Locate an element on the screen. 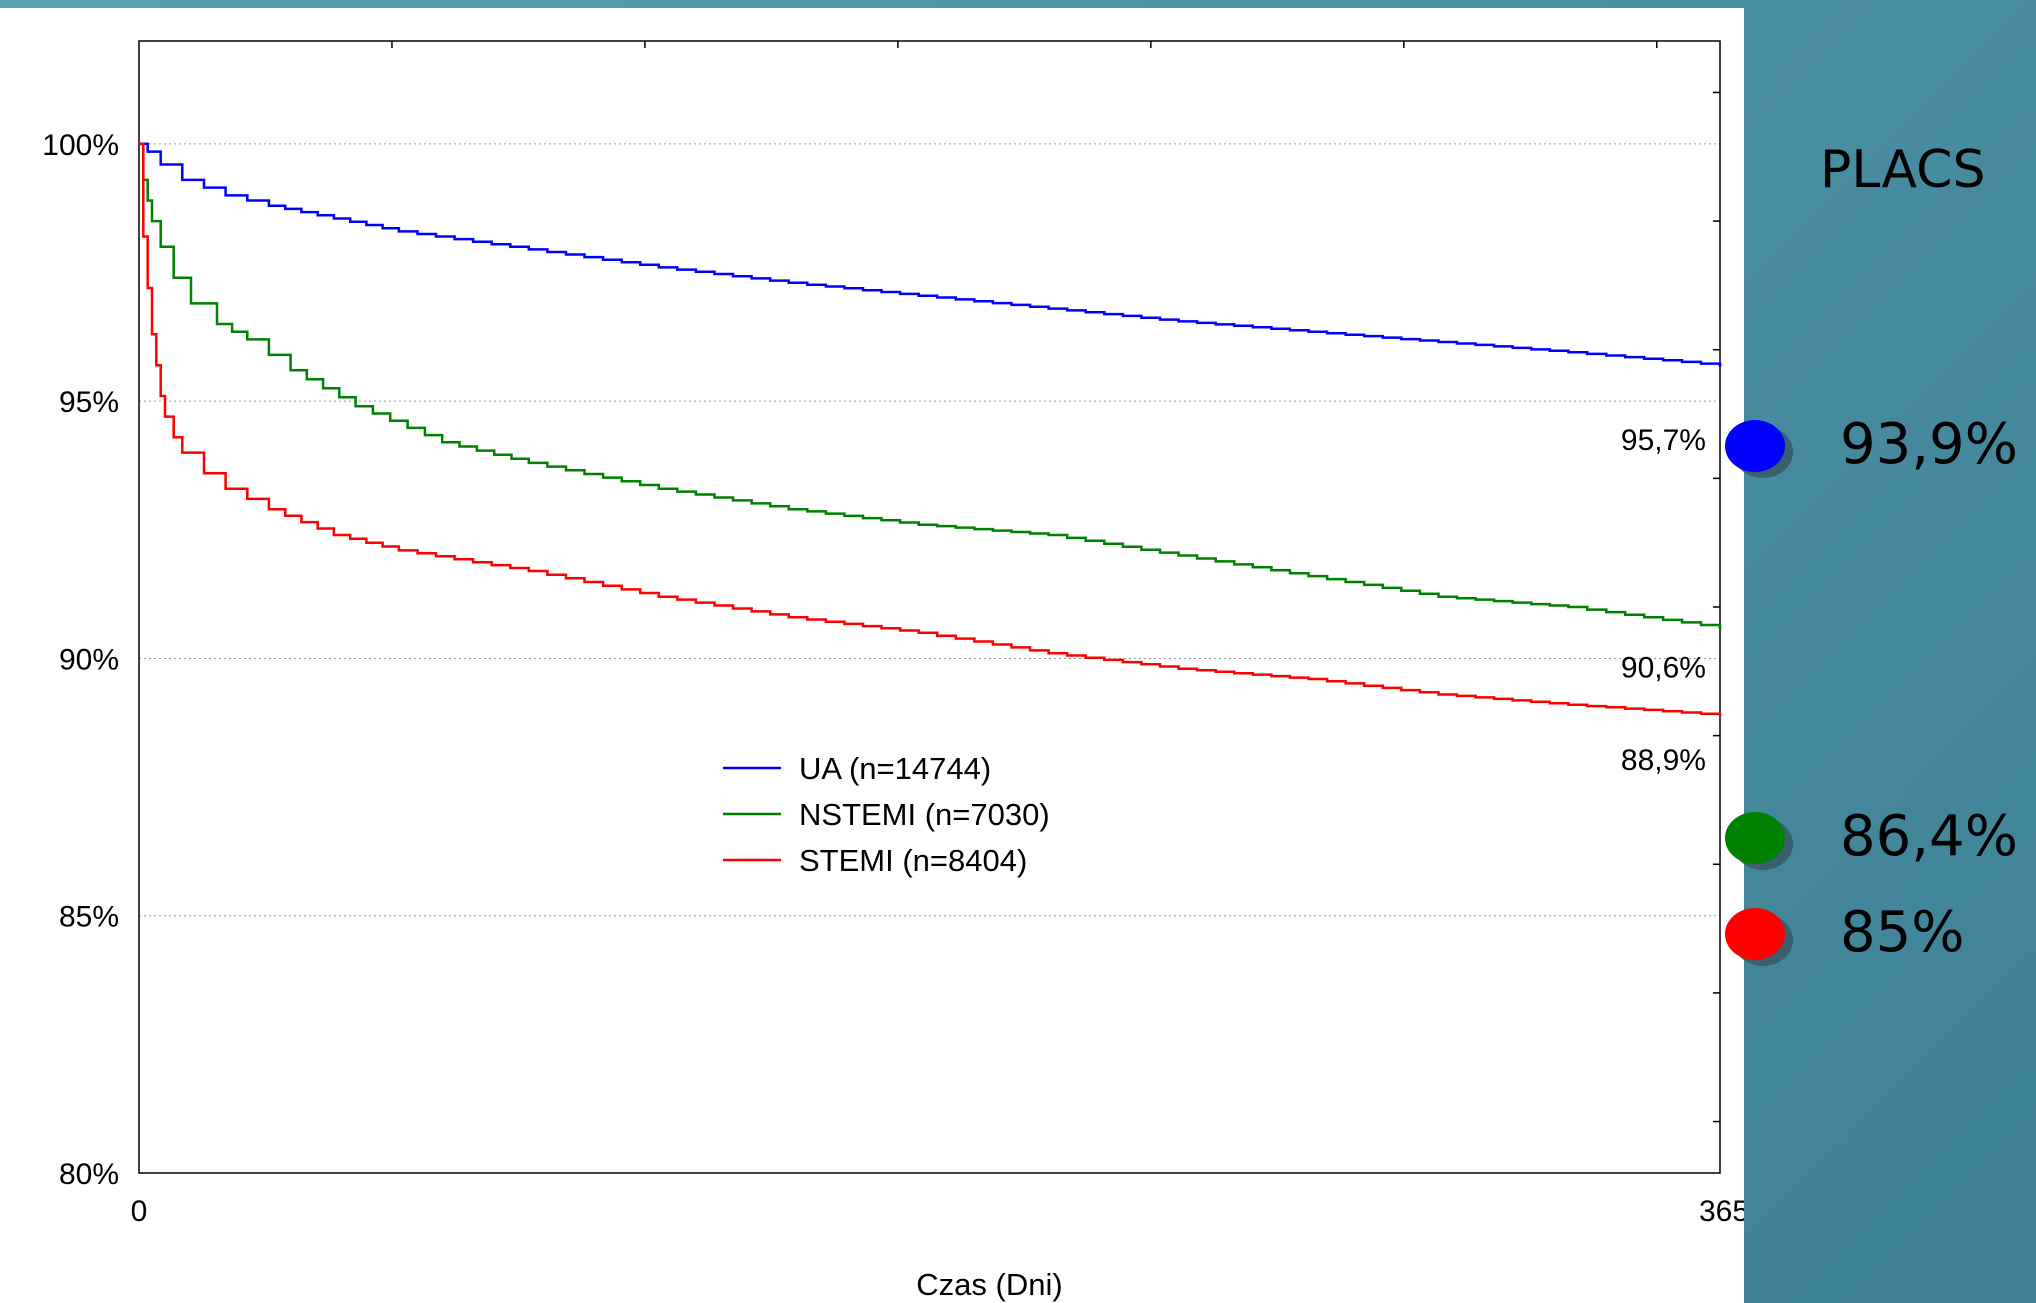 The width and height of the screenshot is (2036, 1303). legend-label: NSTEMI (n=7030) is located at coordinates (924, 814).